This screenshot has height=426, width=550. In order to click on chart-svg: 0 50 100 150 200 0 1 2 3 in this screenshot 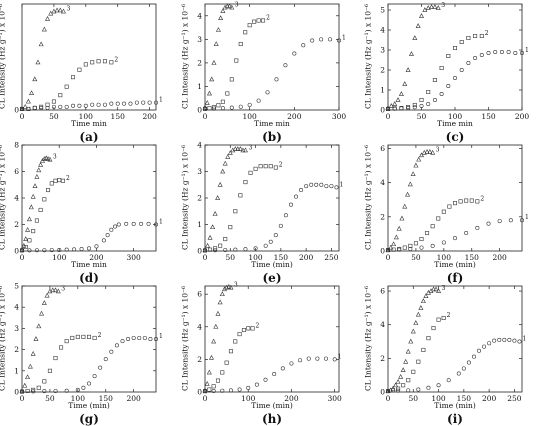, I will do `click(88, 62)`.